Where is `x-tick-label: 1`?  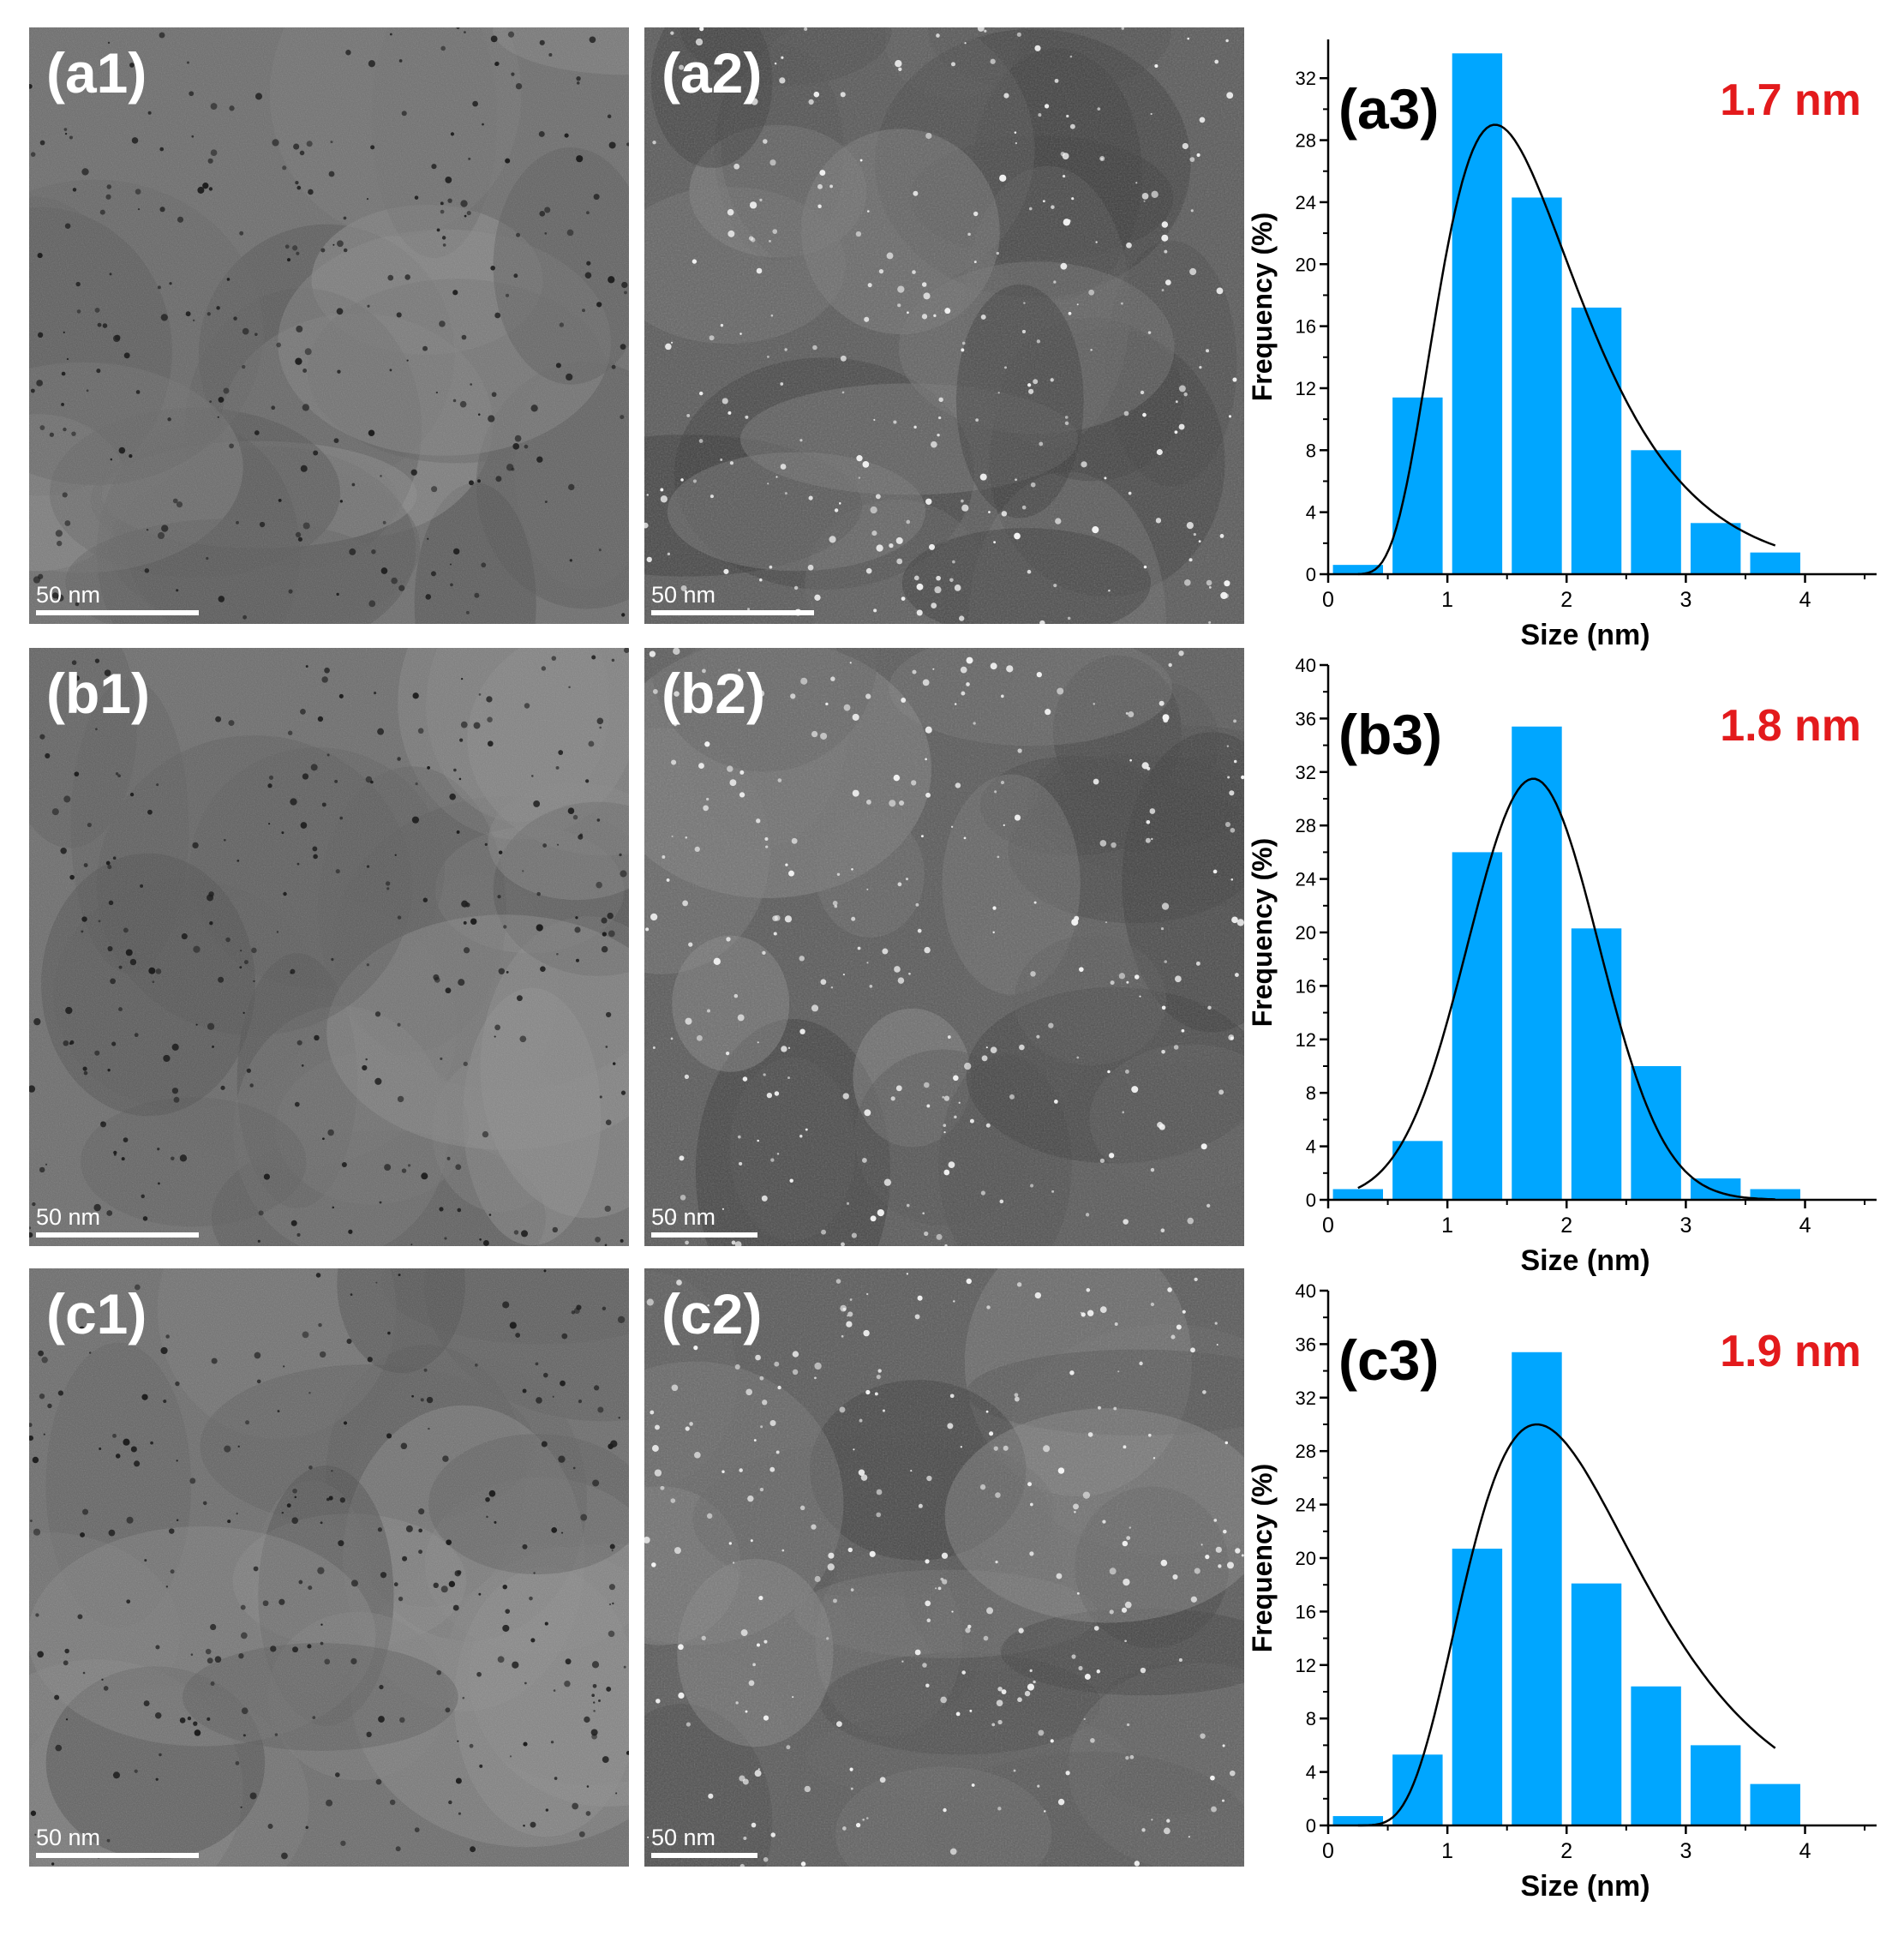 x-tick-label: 1 is located at coordinates (1447, 1851).